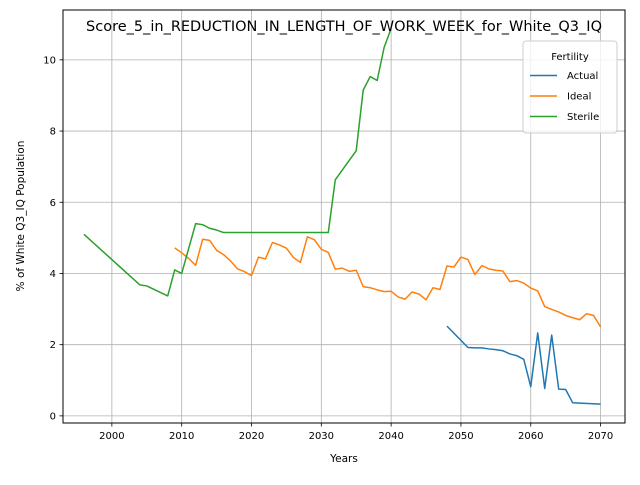 This screenshot has height=485, width=640. I want to click on y-tick-label: 6, so click(53, 203).